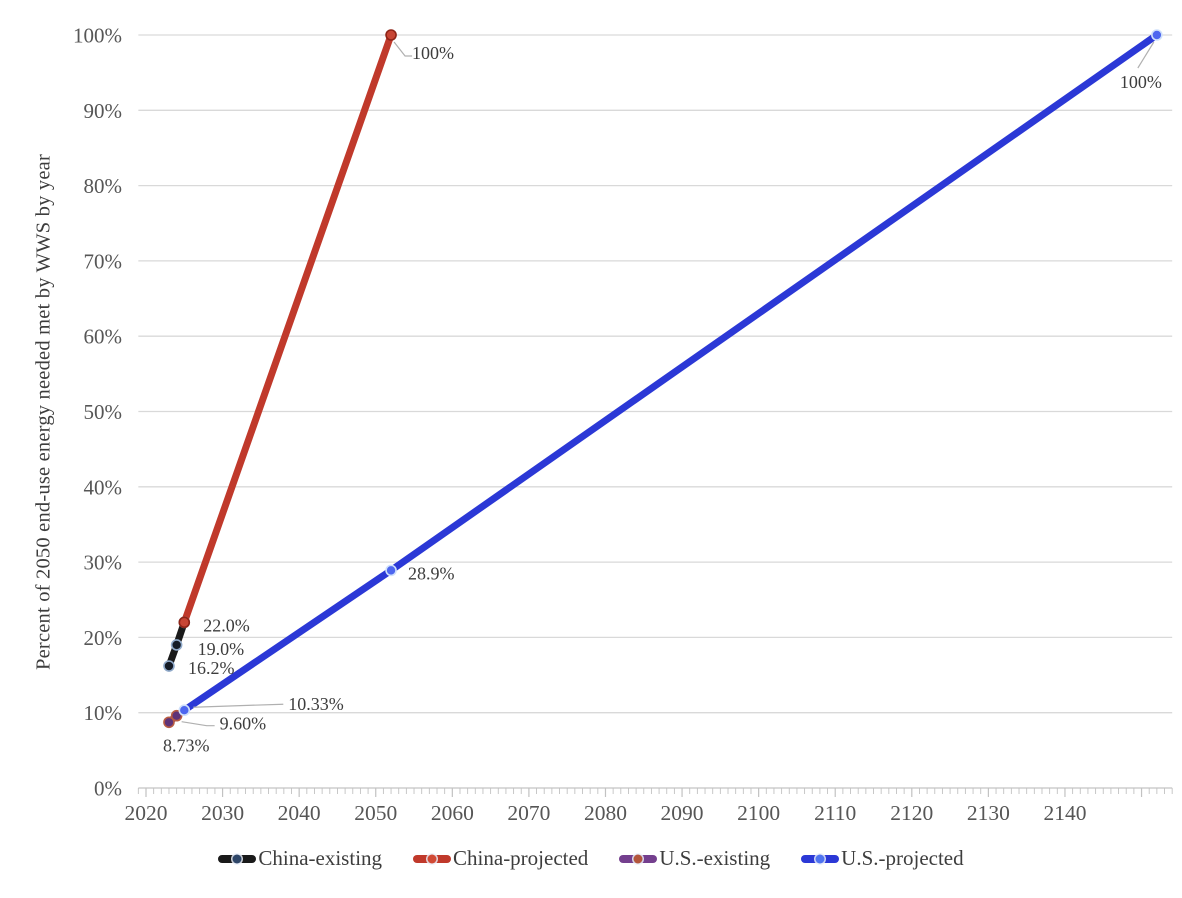 The image size is (1182, 898). I want to click on y-tick-label: 10%, so click(103, 713).